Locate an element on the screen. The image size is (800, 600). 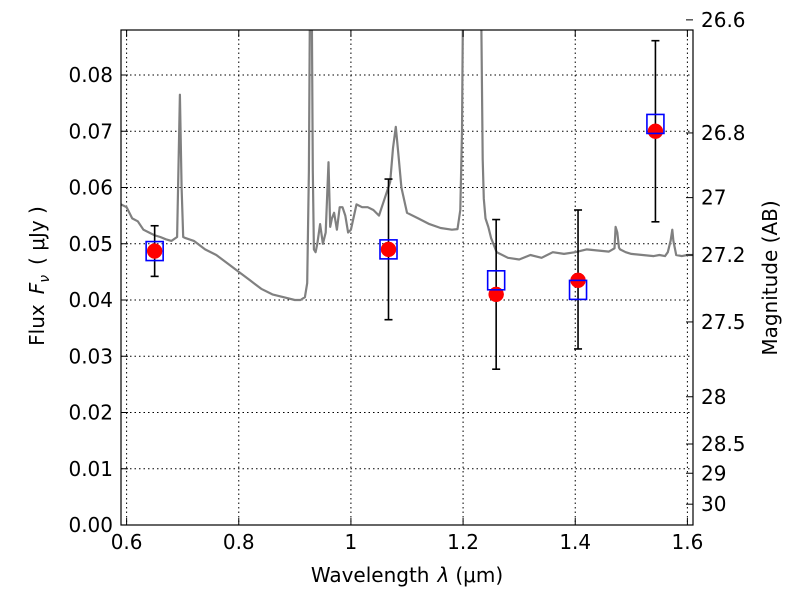
y-axis-title: Flux Fν ( μJy ) is located at coordinates (39, 276).